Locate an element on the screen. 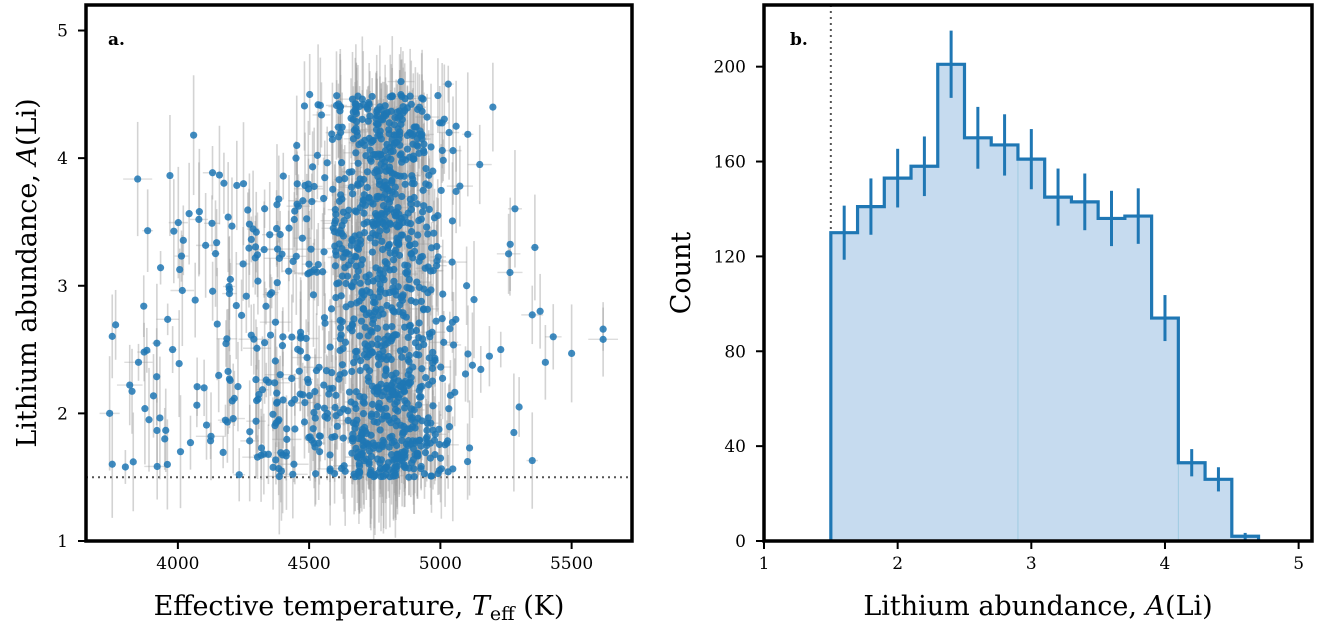 This screenshot has width=1318, height=623. y-tick-label: 40 is located at coordinates (735, 447).